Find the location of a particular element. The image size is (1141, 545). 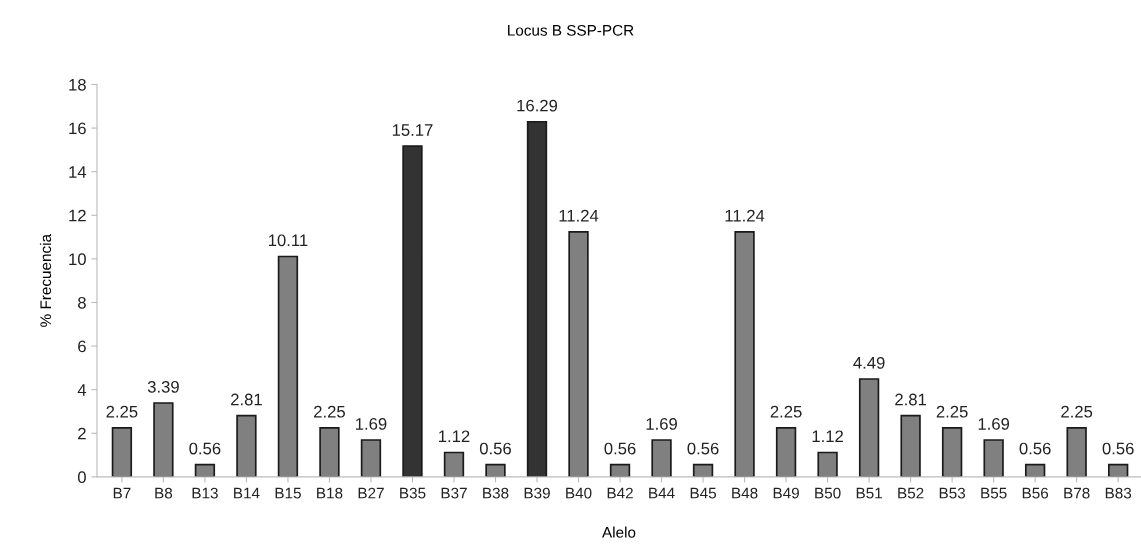

x-tick-label: B56 is located at coordinates (1035, 493).